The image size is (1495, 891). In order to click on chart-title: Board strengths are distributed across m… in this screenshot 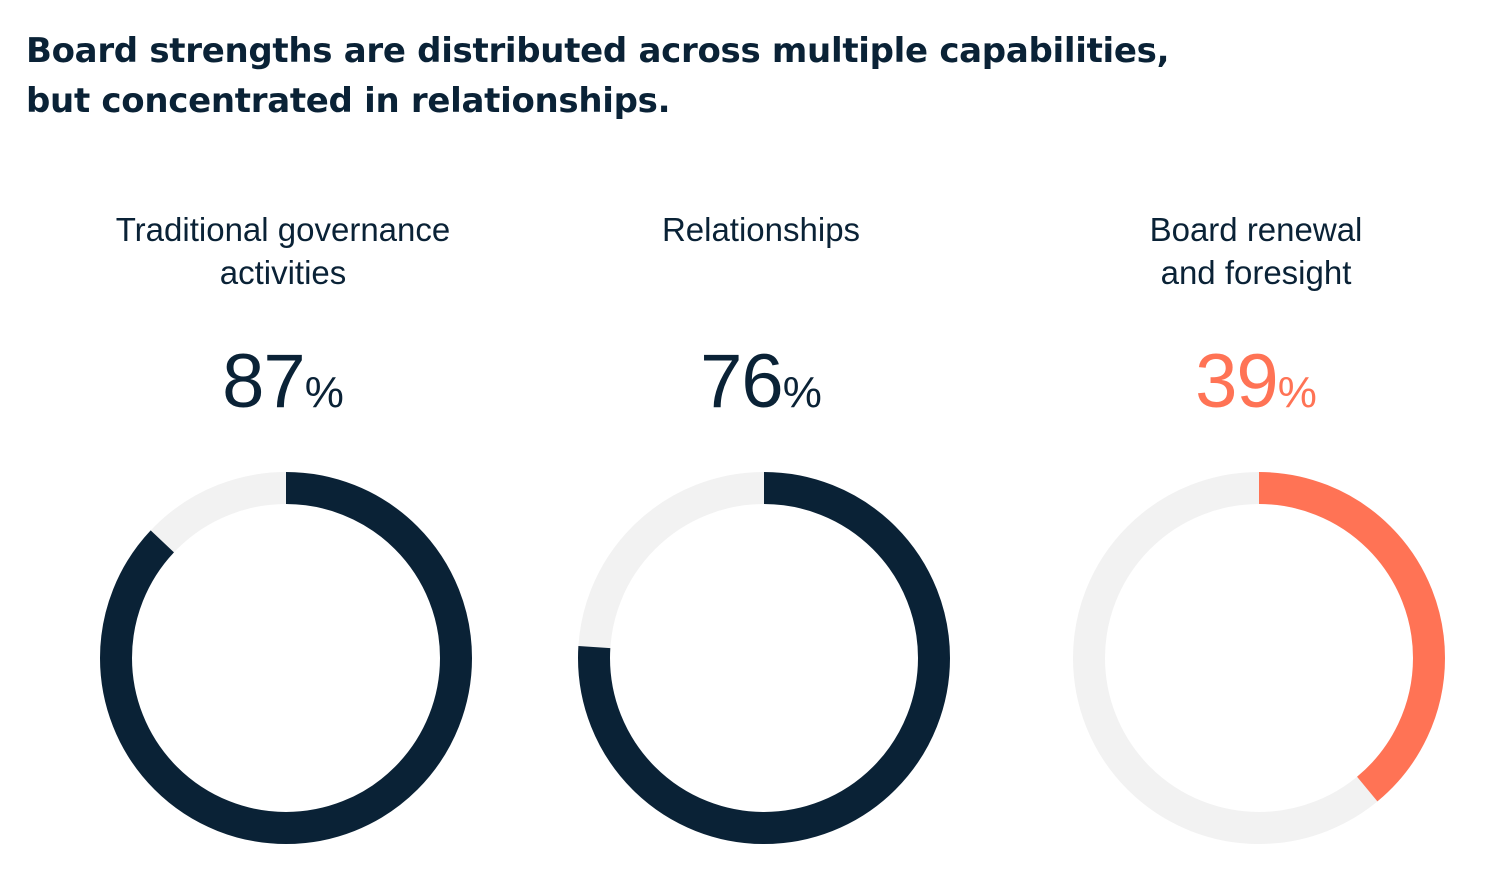, I will do `click(598, 76)`.